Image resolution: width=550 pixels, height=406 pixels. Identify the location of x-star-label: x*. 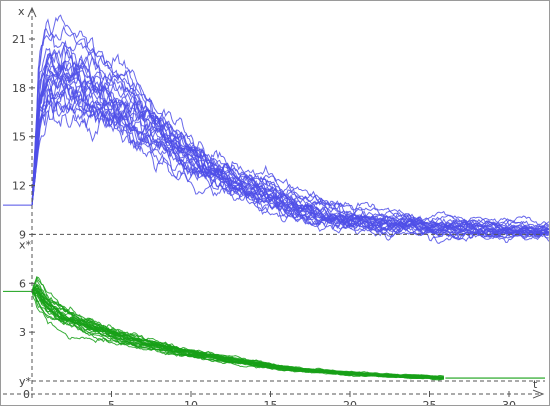
(25, 244).